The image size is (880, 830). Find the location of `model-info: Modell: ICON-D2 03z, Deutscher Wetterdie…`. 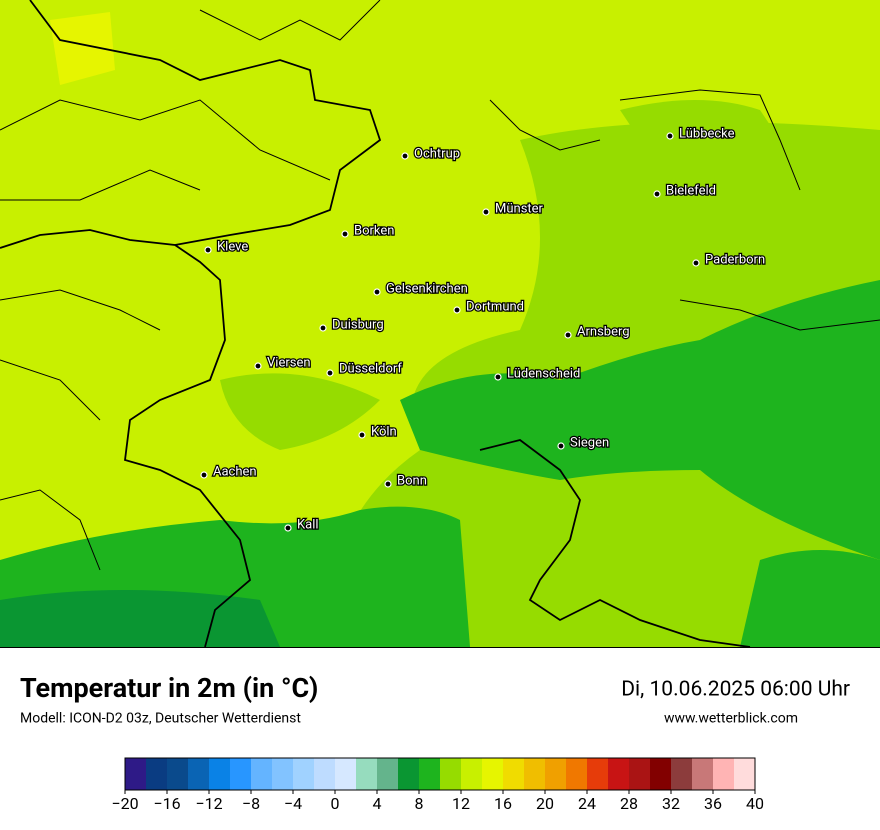

model-info: Modell: ICON-D2 03z, Deutscher Wetterdie… is located at coordinates (160, 719).